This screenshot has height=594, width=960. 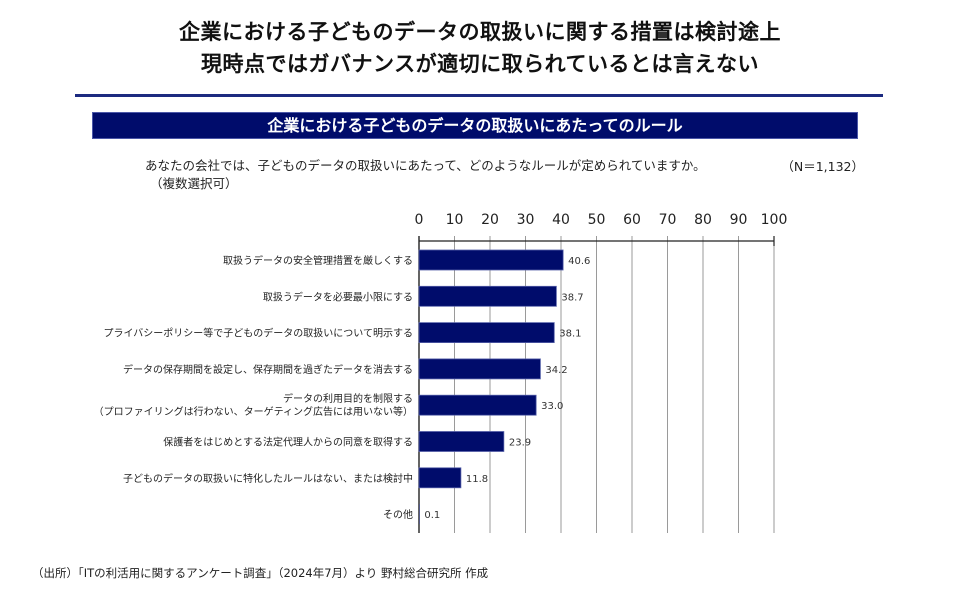 I want to click on title-divider, so click(x=479, y=95).